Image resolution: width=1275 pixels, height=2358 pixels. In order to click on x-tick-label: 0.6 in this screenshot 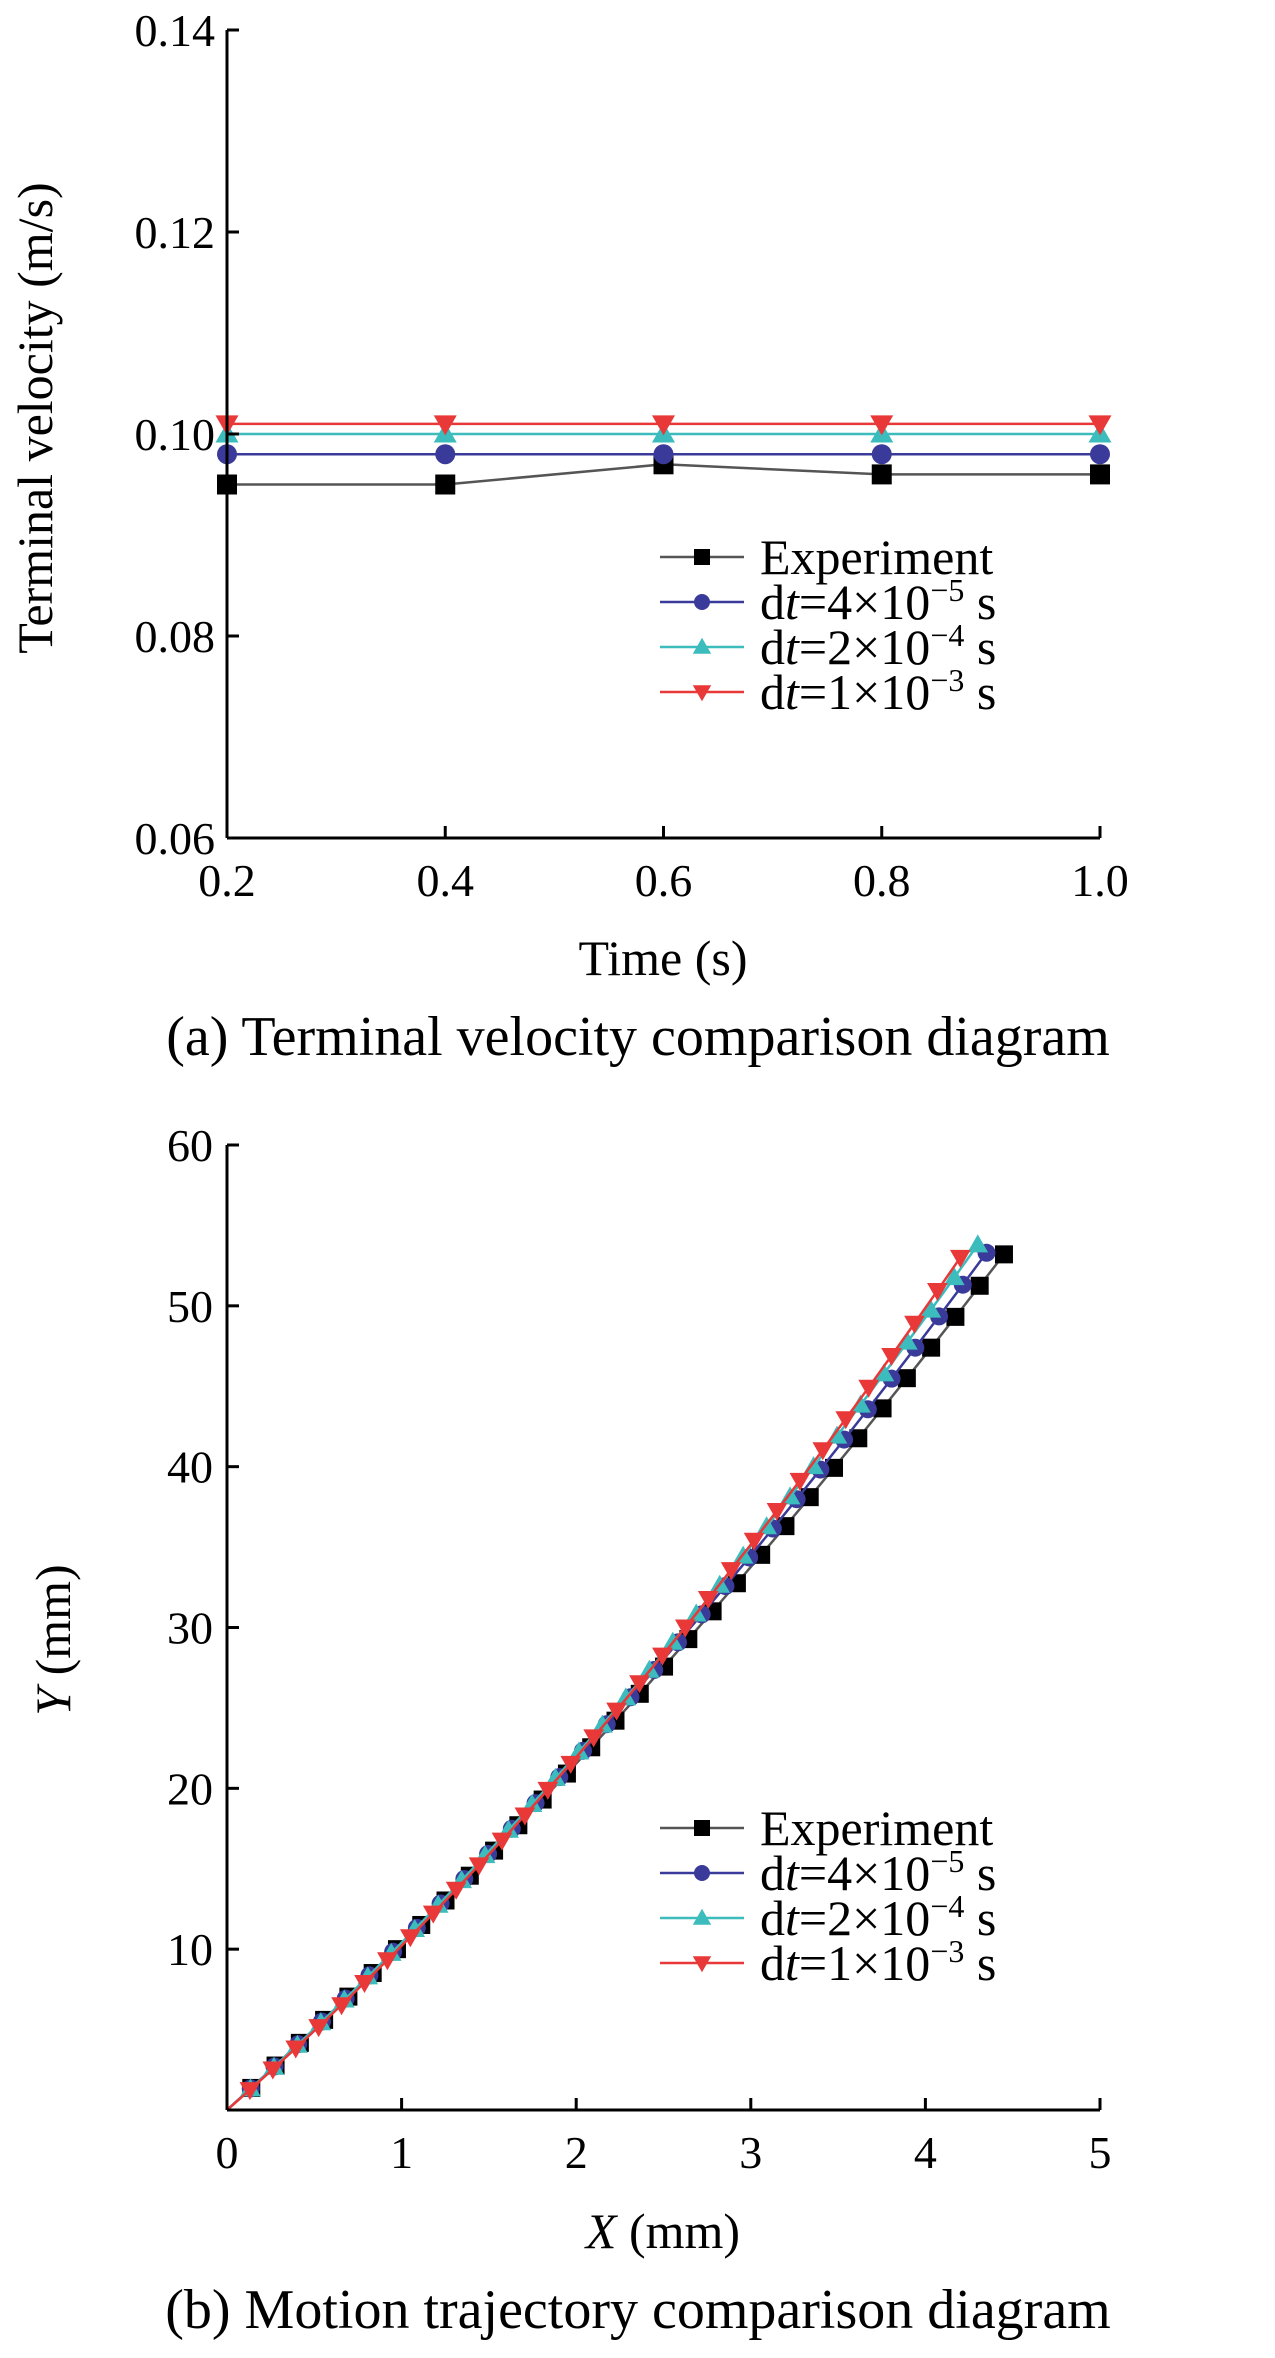, I will do `click(664, 880)`.